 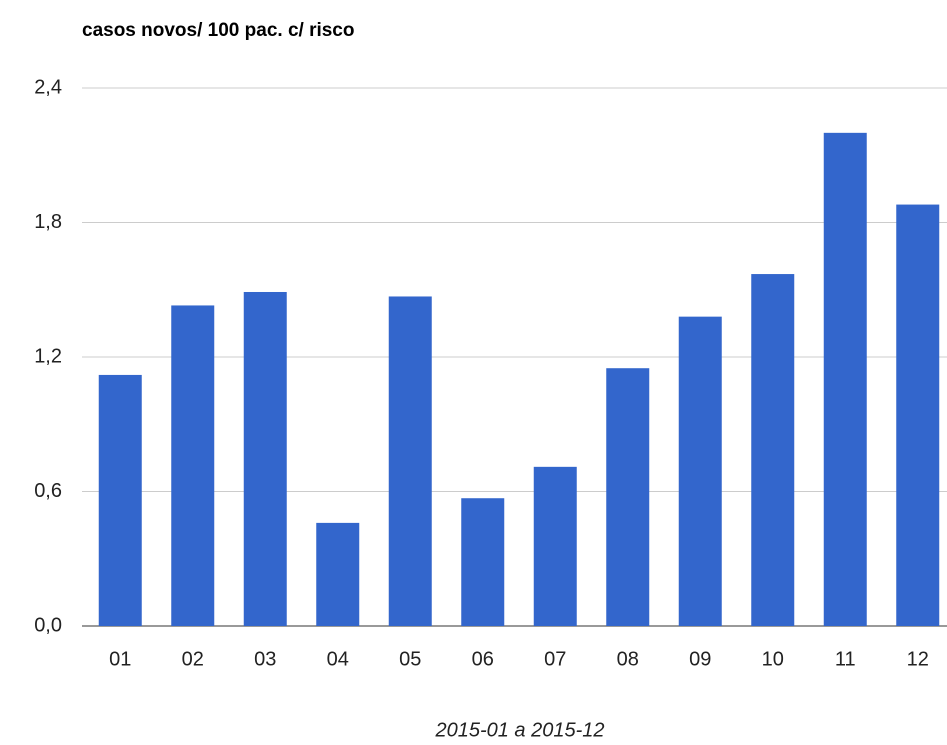 What do you see at coordinates (773, 659) in the screenshot?
I see `x-tick-label: 10` at bounding box center [773, 659].